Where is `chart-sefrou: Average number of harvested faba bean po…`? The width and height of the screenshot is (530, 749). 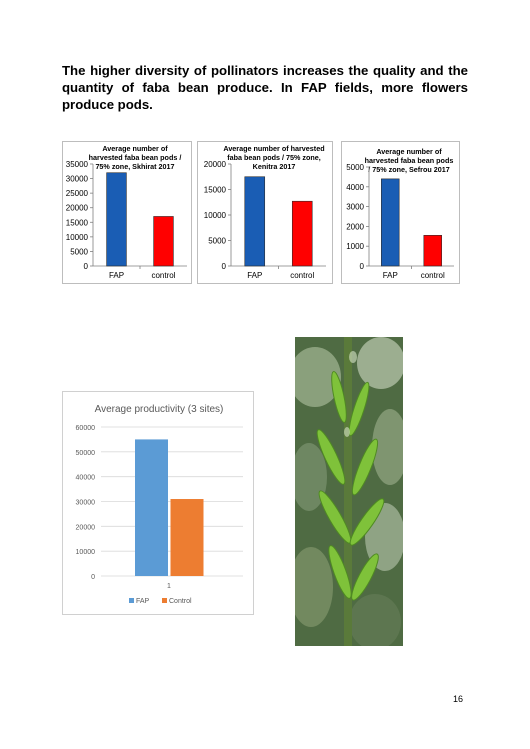 chart-sefrou: Average number of harvested faba bean po… is located at coordinates (400, 212).